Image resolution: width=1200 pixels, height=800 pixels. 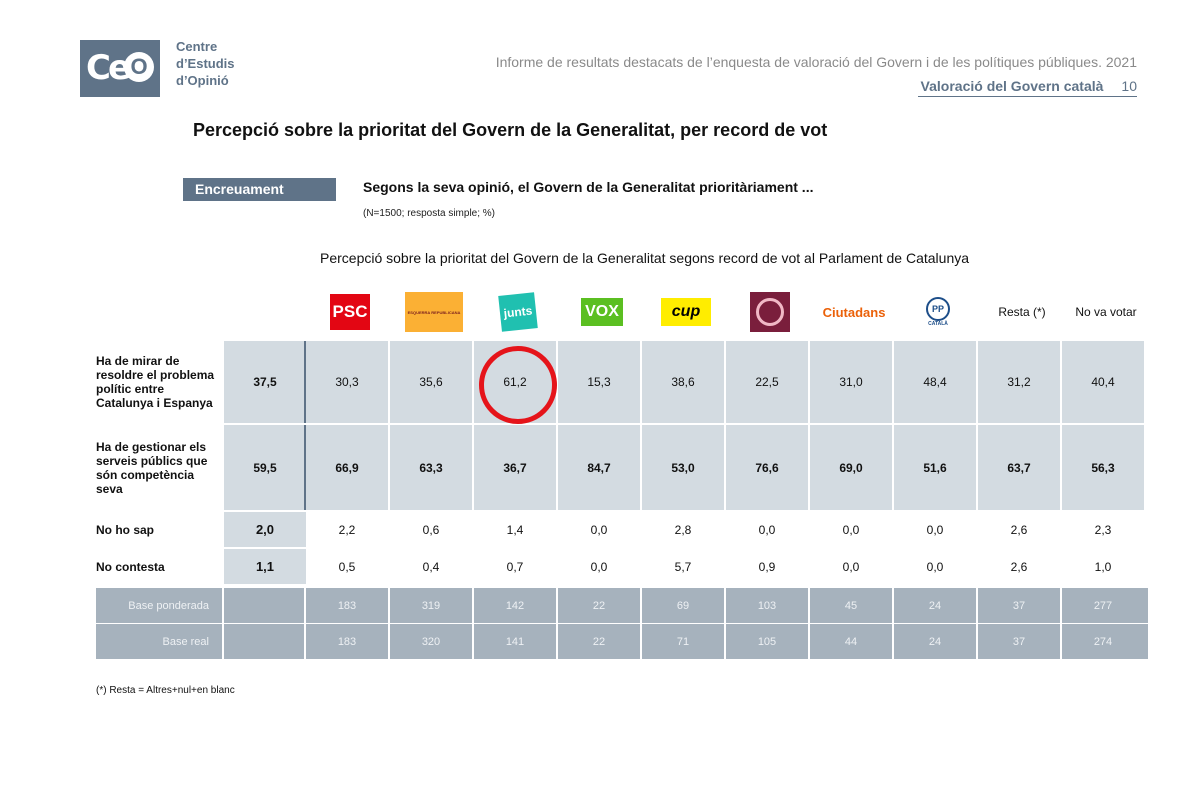 I want to click on comuns-logo, so click(x=770, y=312).